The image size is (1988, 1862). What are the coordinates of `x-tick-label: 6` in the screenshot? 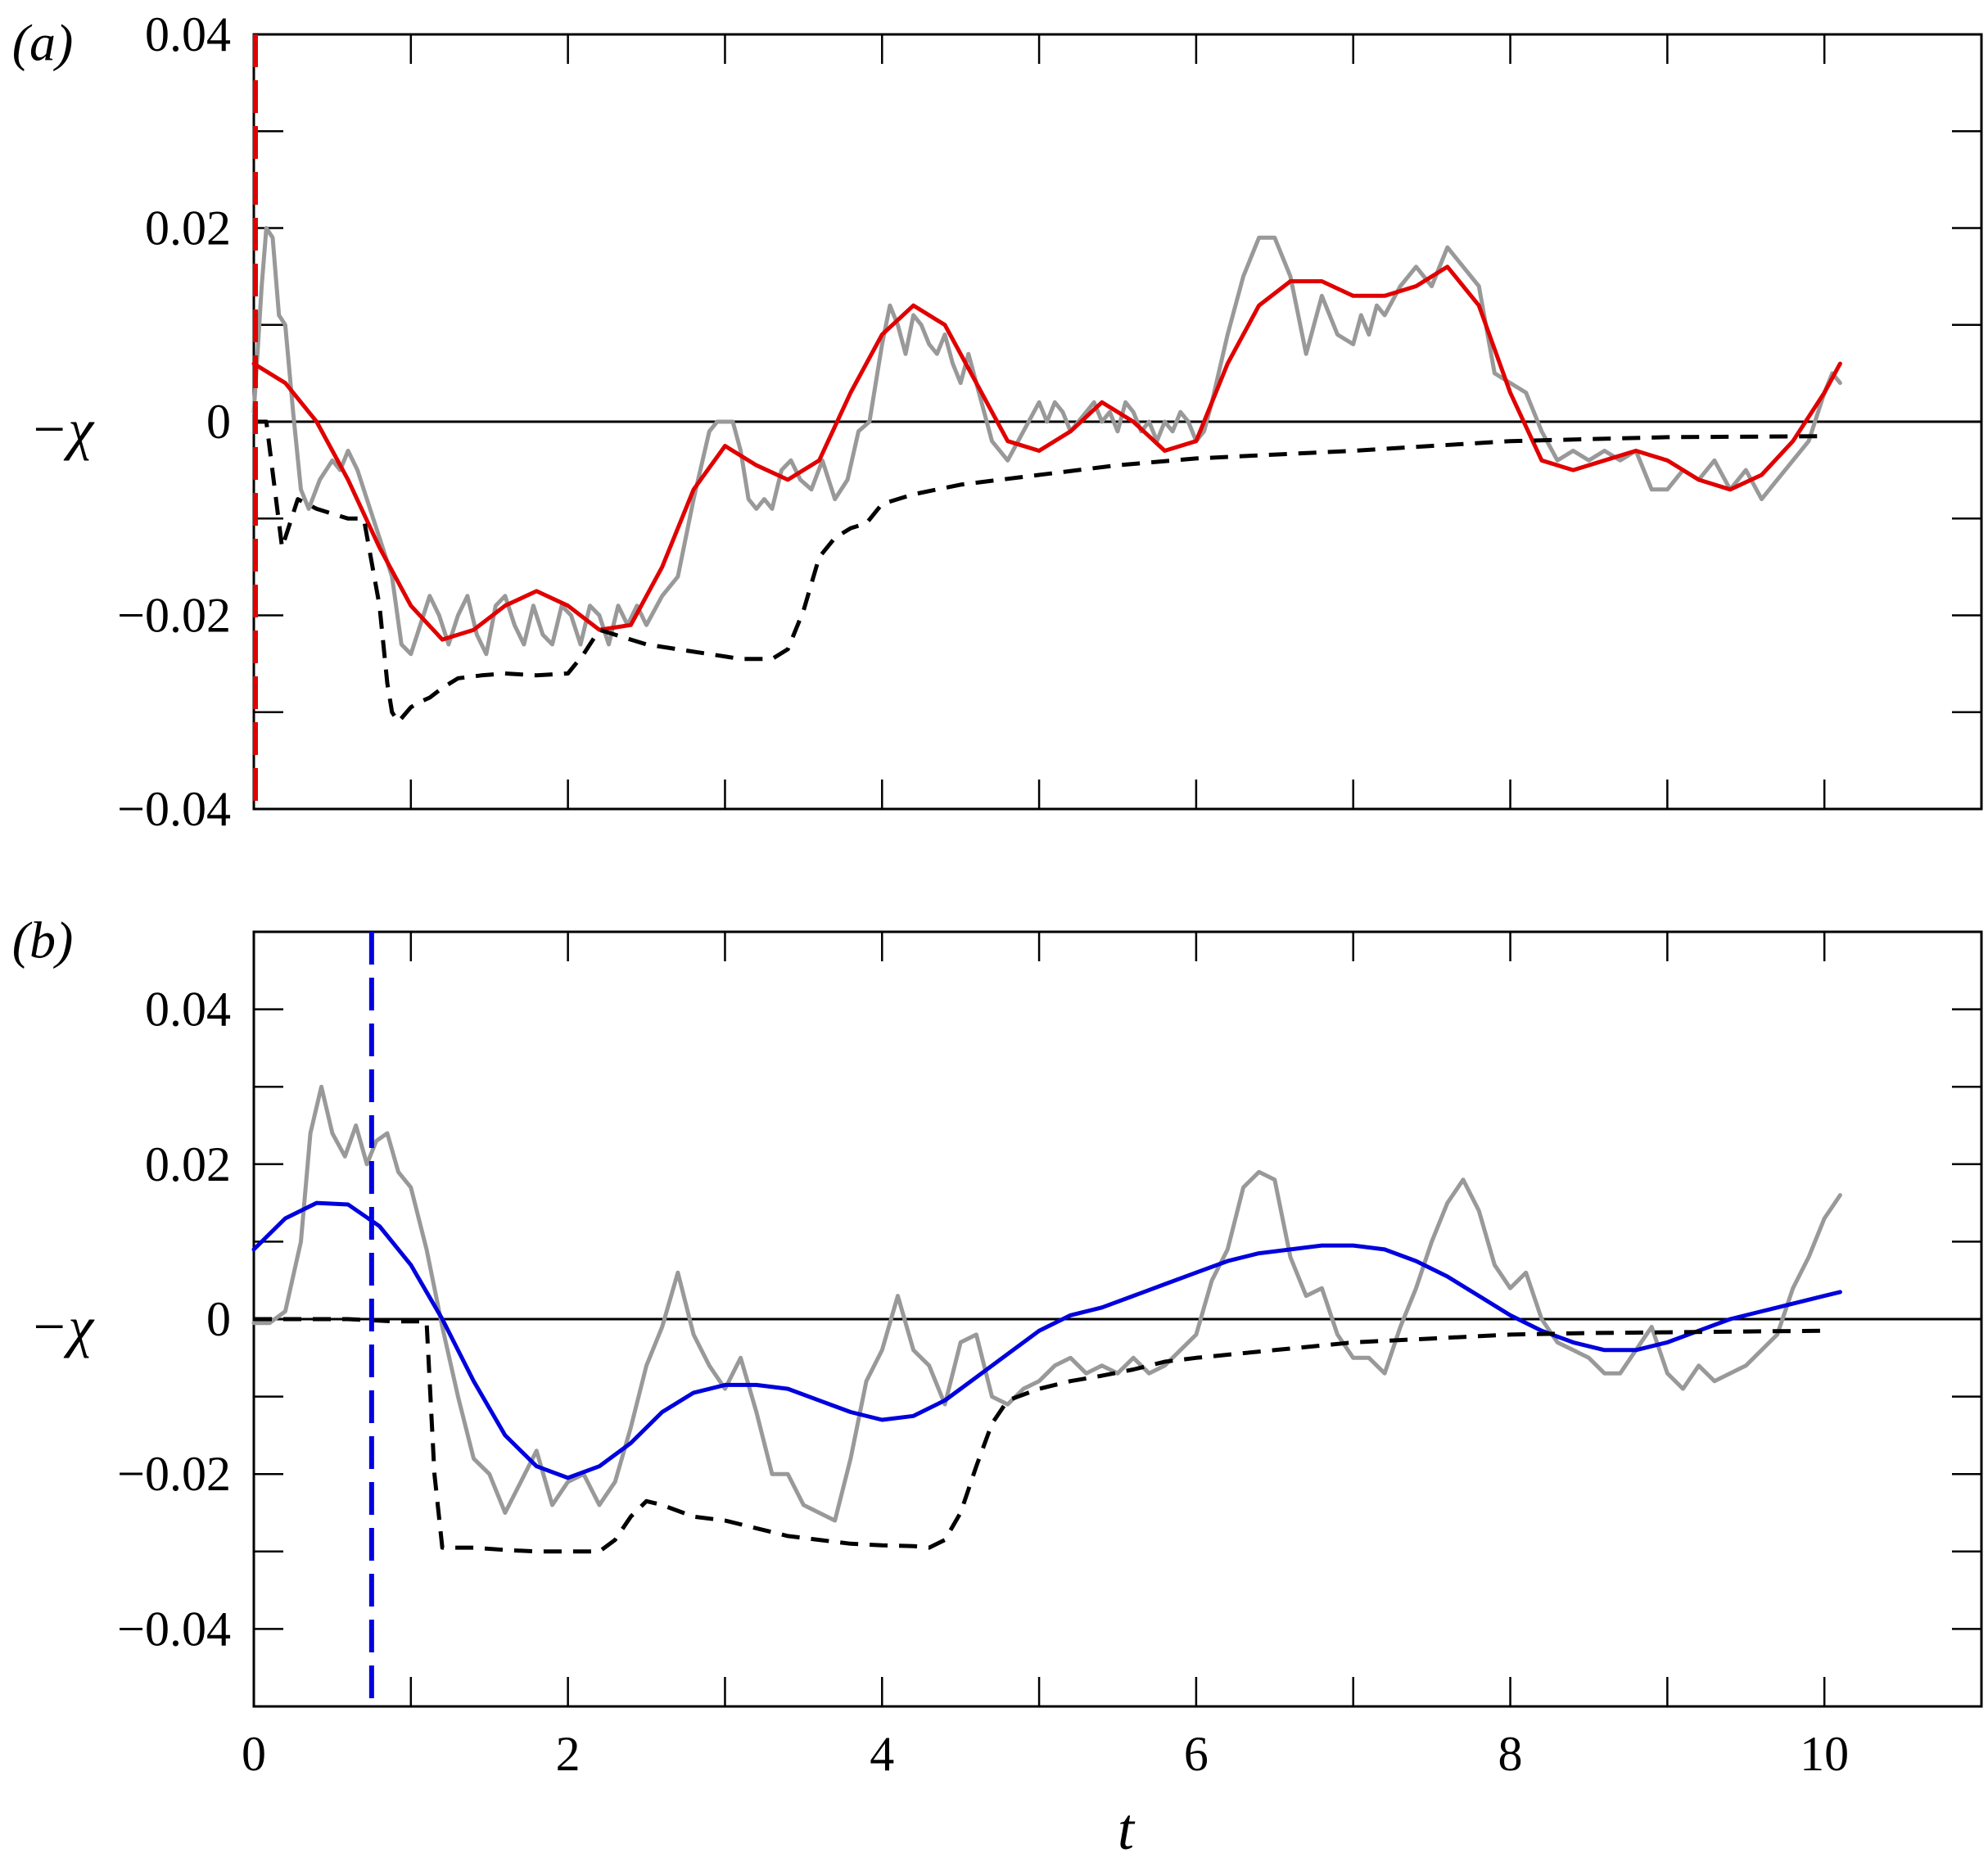 It's located at (1196, 1754).